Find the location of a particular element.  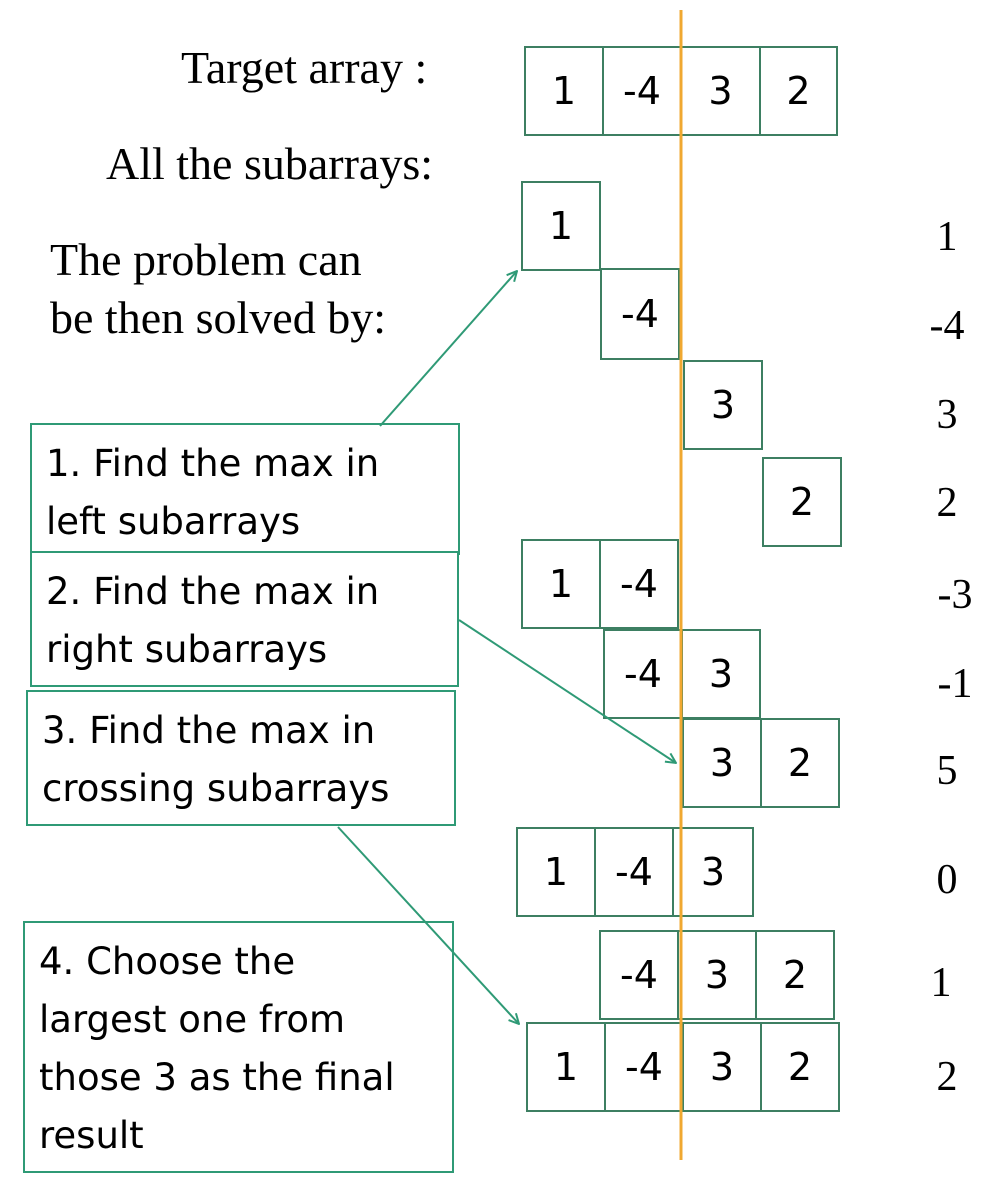

subarray-9-cell-1: -4 is located at coordinates (639, 975).